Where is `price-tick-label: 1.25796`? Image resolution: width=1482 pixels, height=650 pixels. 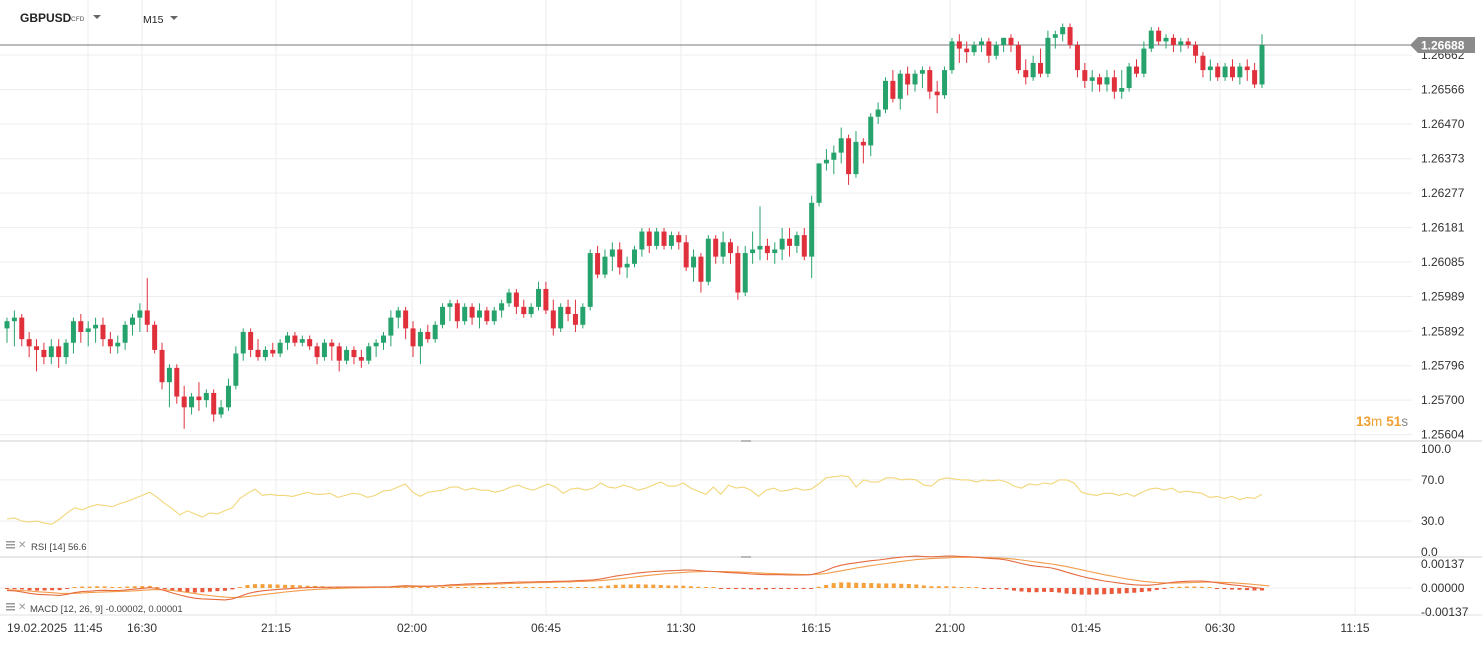
price-tick-label: 1.25796 is located at coordinates (1443, 366).